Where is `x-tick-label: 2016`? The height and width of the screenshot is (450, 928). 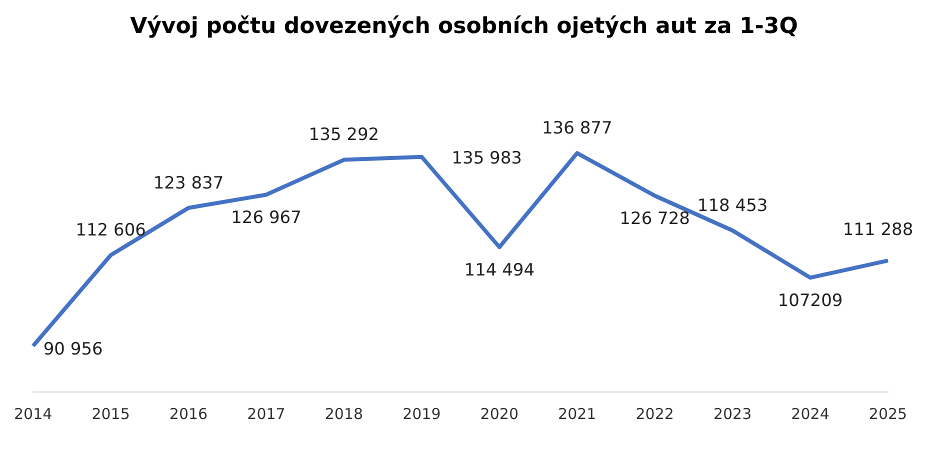
x-tick-label: 2016 is located at coordinates (188, 413).